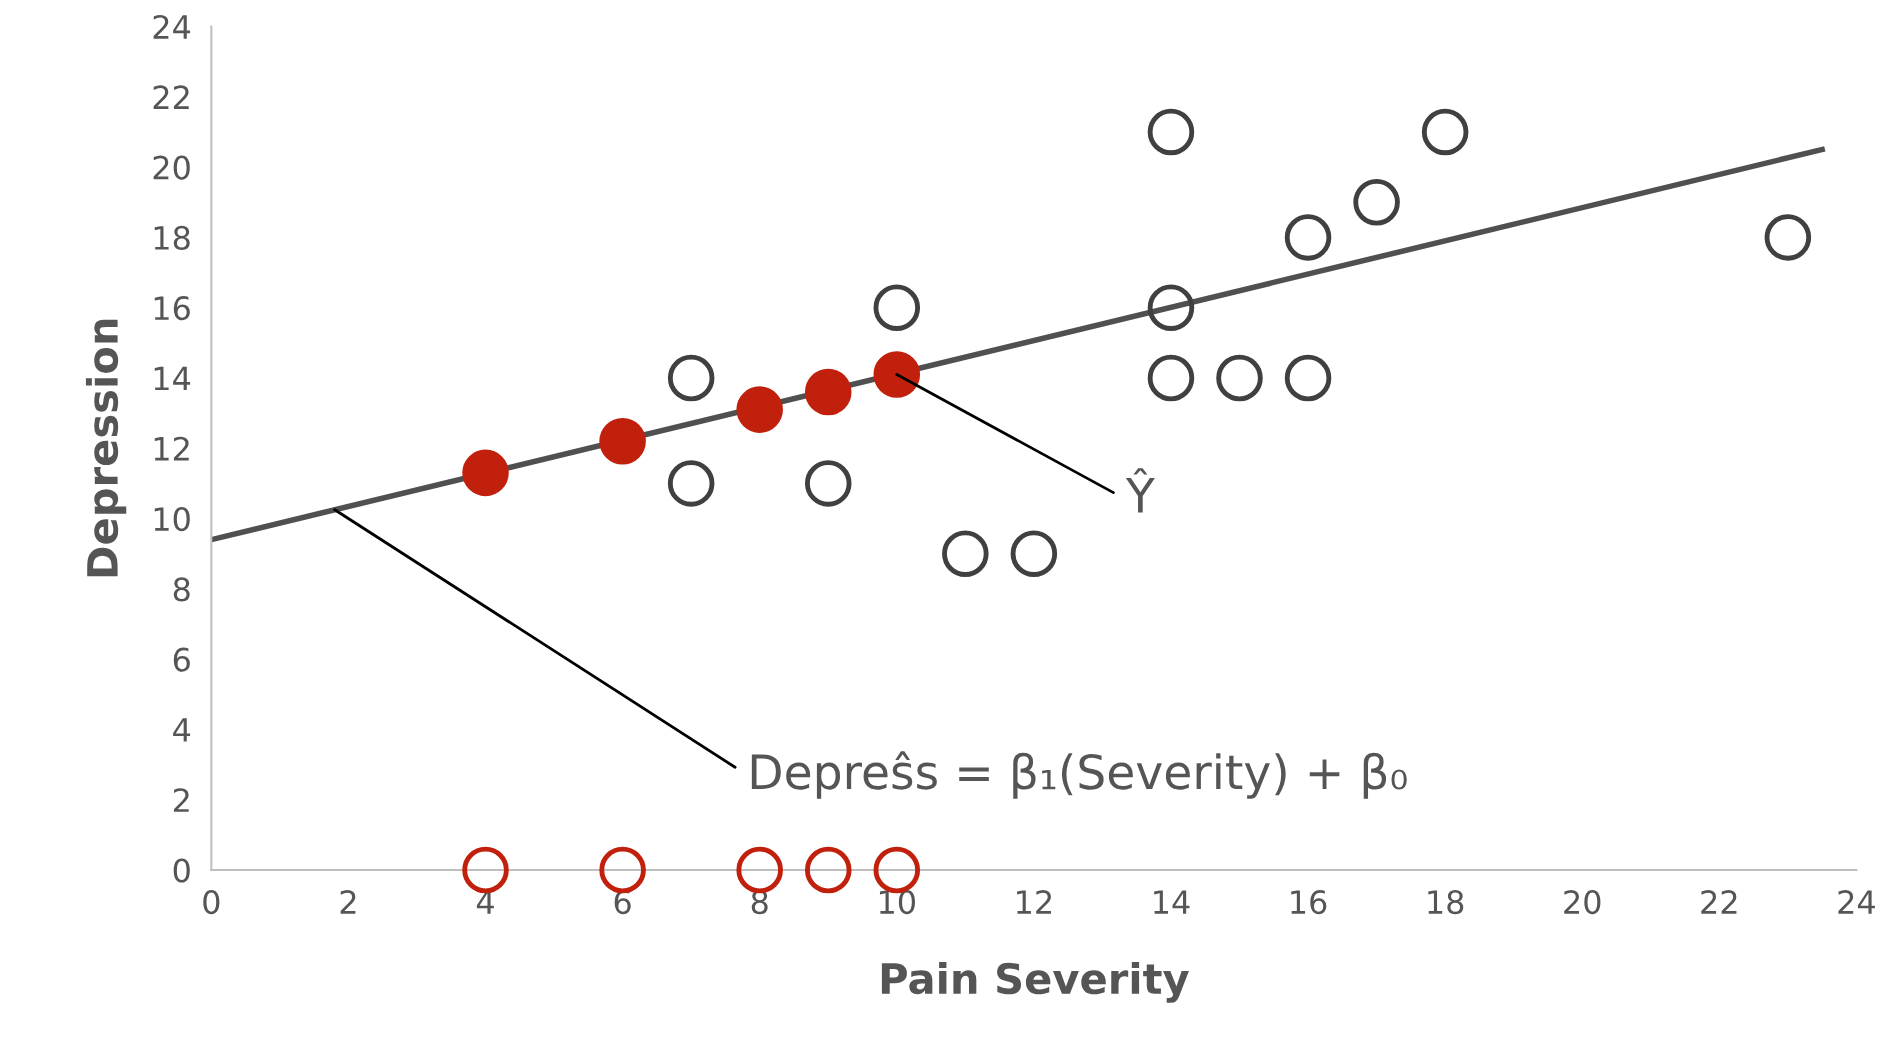  I want to click on x-tick-label: 18, so click(1446, 902).